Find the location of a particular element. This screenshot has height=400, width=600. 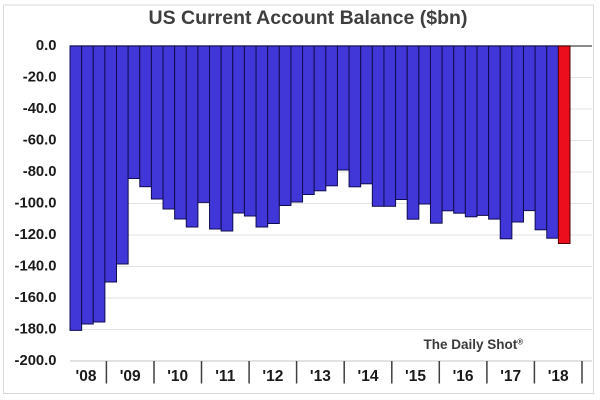

svg-text: -120.0 is located at coordinates (36, 235).